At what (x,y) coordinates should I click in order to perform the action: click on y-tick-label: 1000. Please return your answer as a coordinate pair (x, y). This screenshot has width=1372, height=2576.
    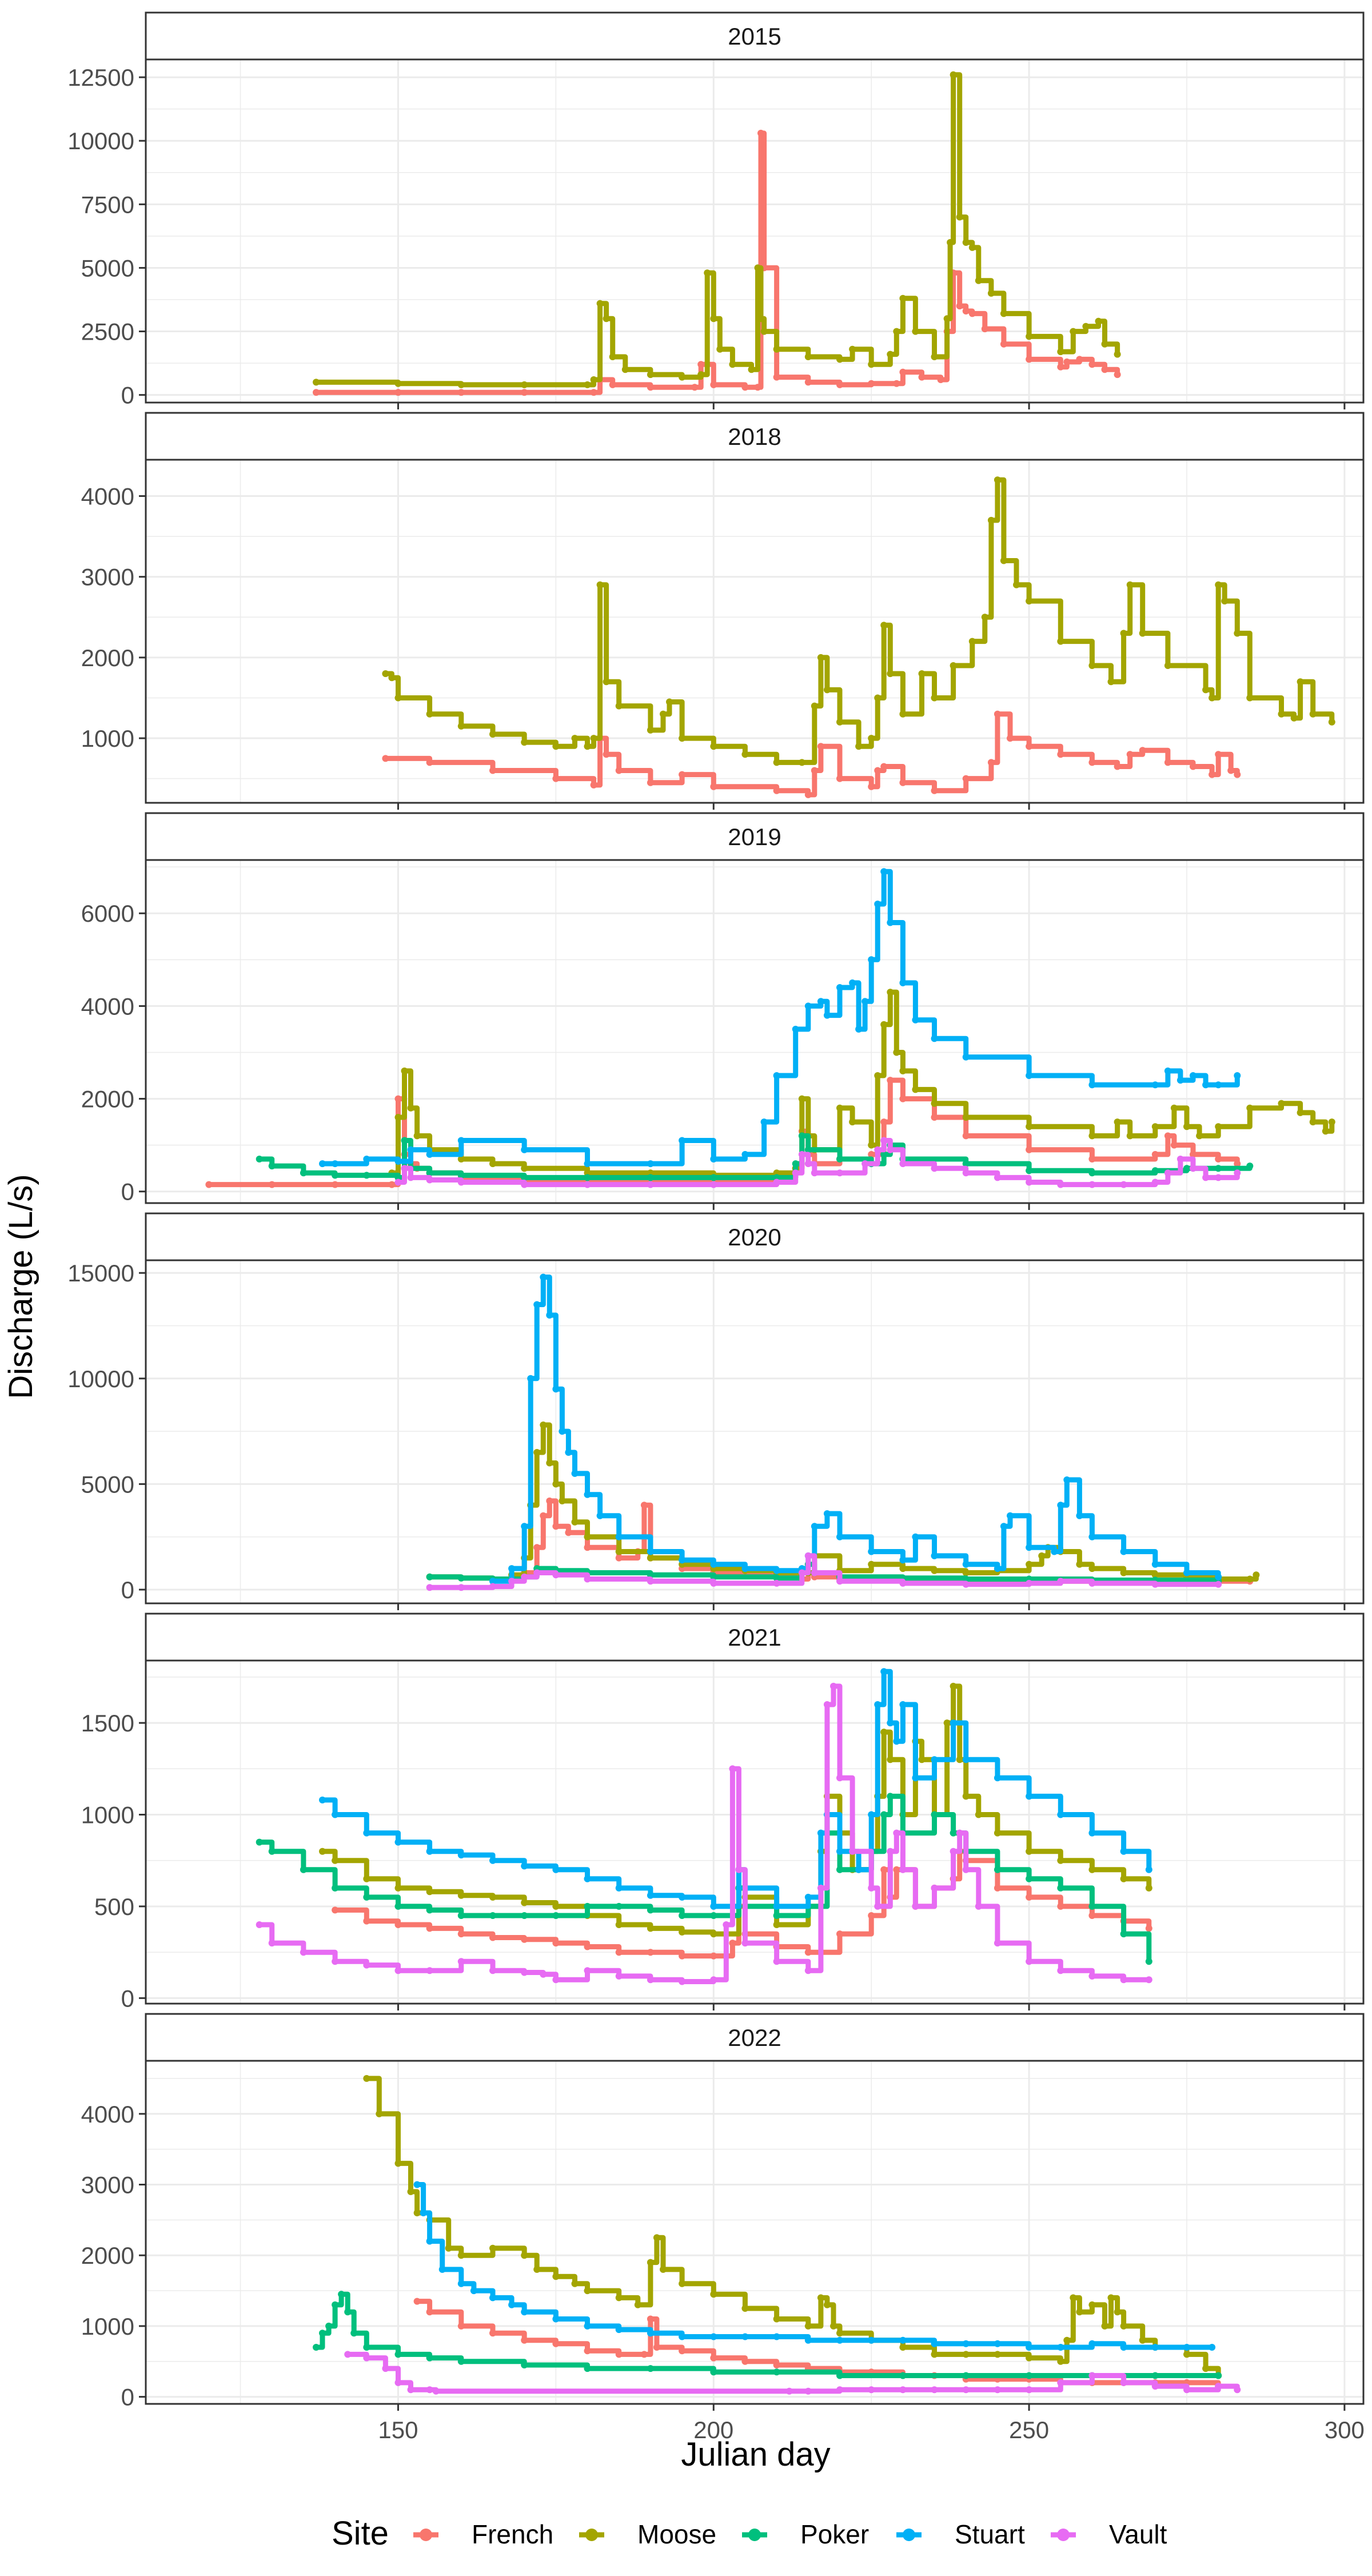
    Looking at the image, I should click on (107, 2326).